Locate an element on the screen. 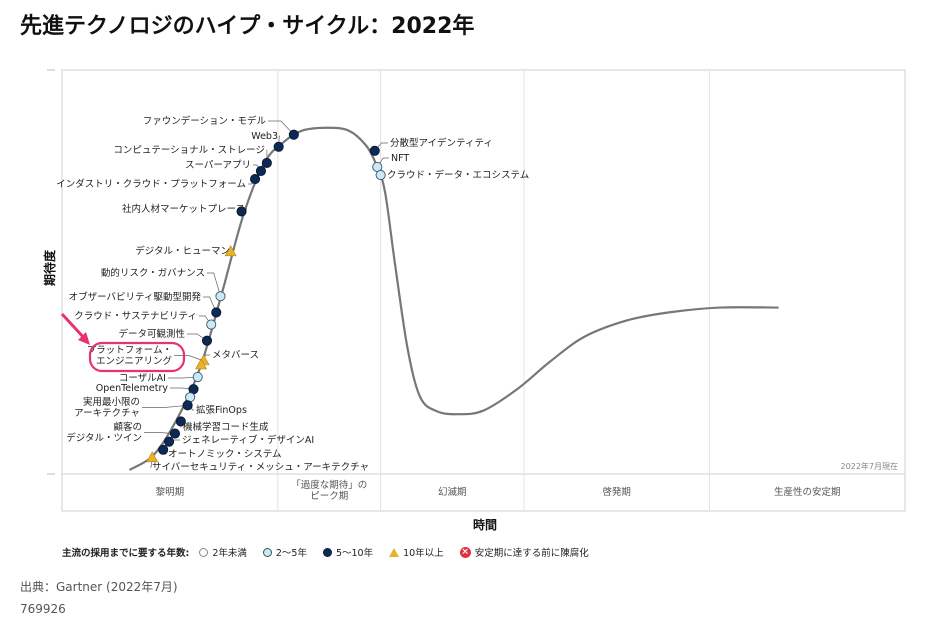 Image resolution: width=930 pixels, height=623 pixels. technology-label: OpenTelemetry is located at coordinates (132, 388).